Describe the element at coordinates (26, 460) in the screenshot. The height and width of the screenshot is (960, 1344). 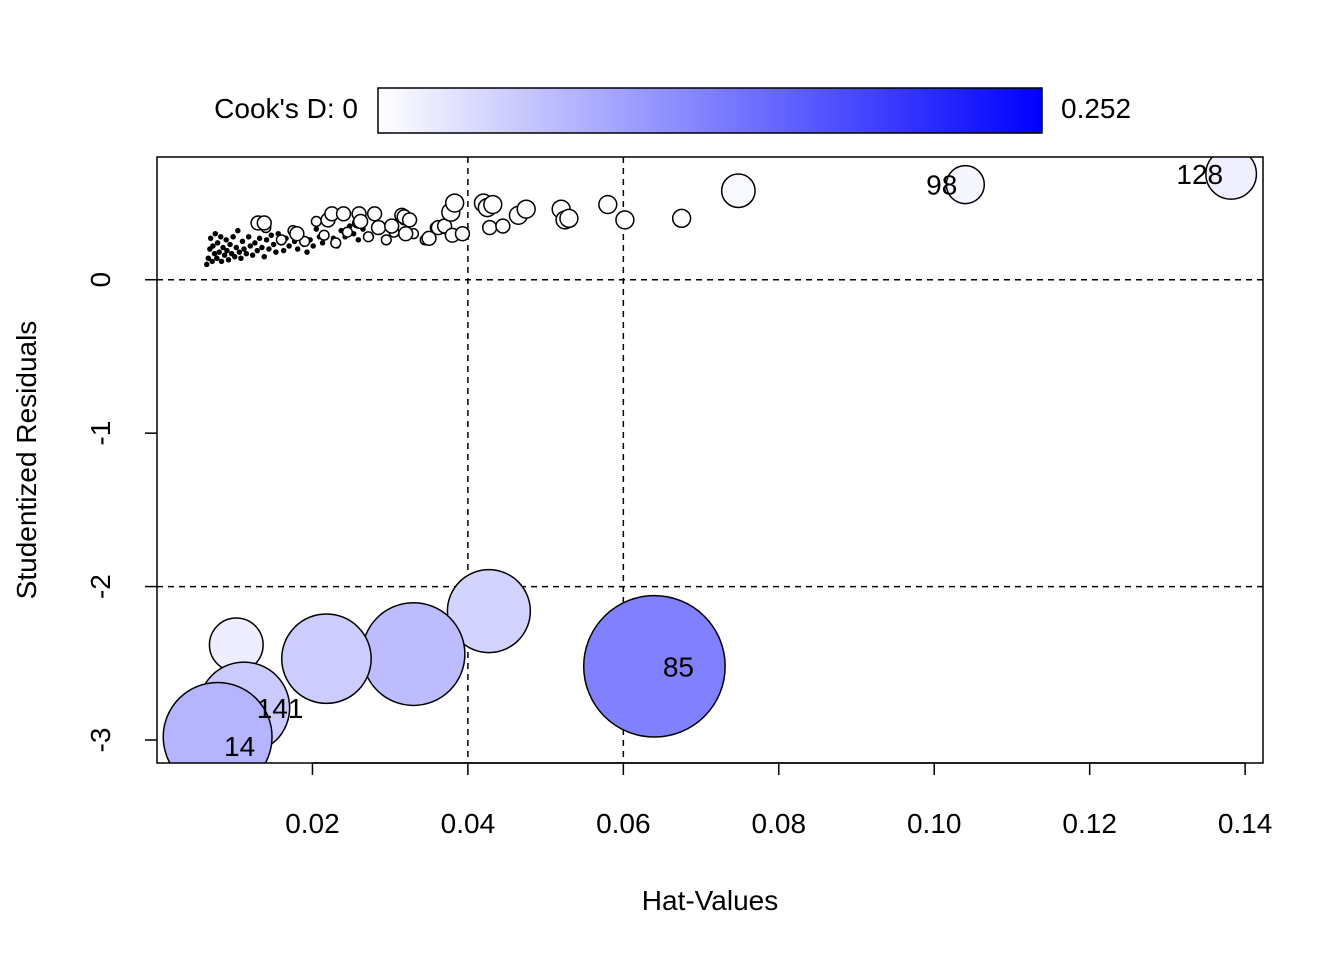
I see `y-axis-label: Studentized Residuals` at that location.